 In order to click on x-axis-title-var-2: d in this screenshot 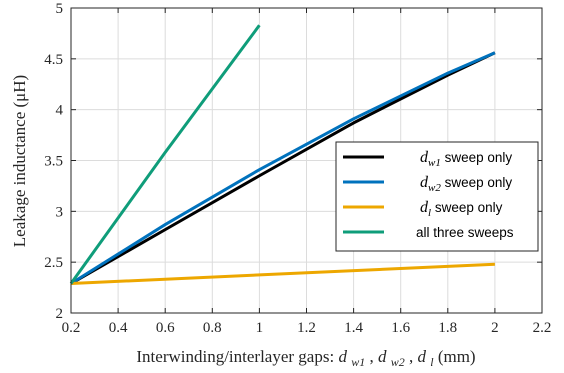, I will do `click(382, 356)`.